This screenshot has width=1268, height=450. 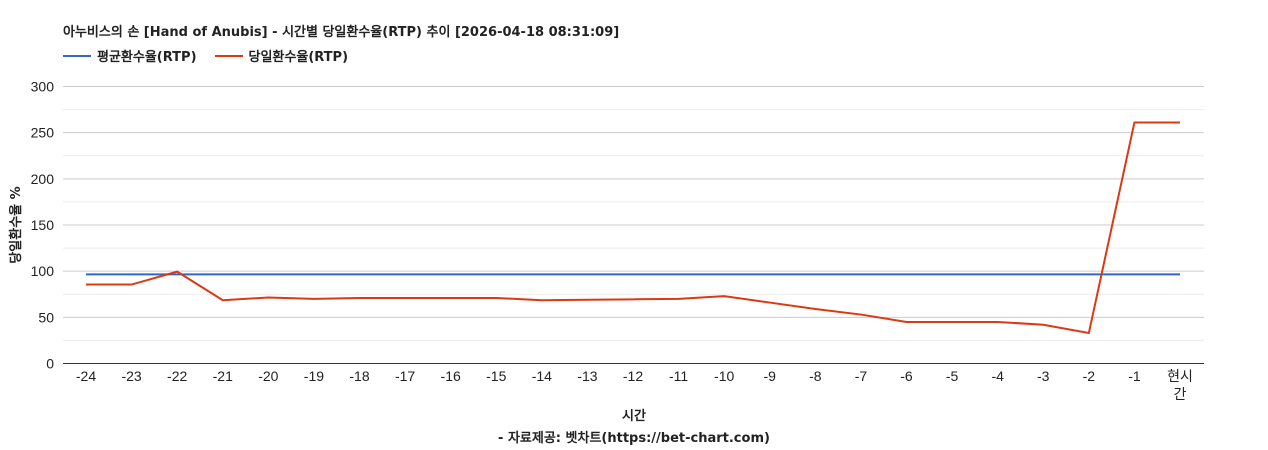 I want to click on legend-item-avg-rtp: 평균환수율(RTP), so click(x=130, y=55).